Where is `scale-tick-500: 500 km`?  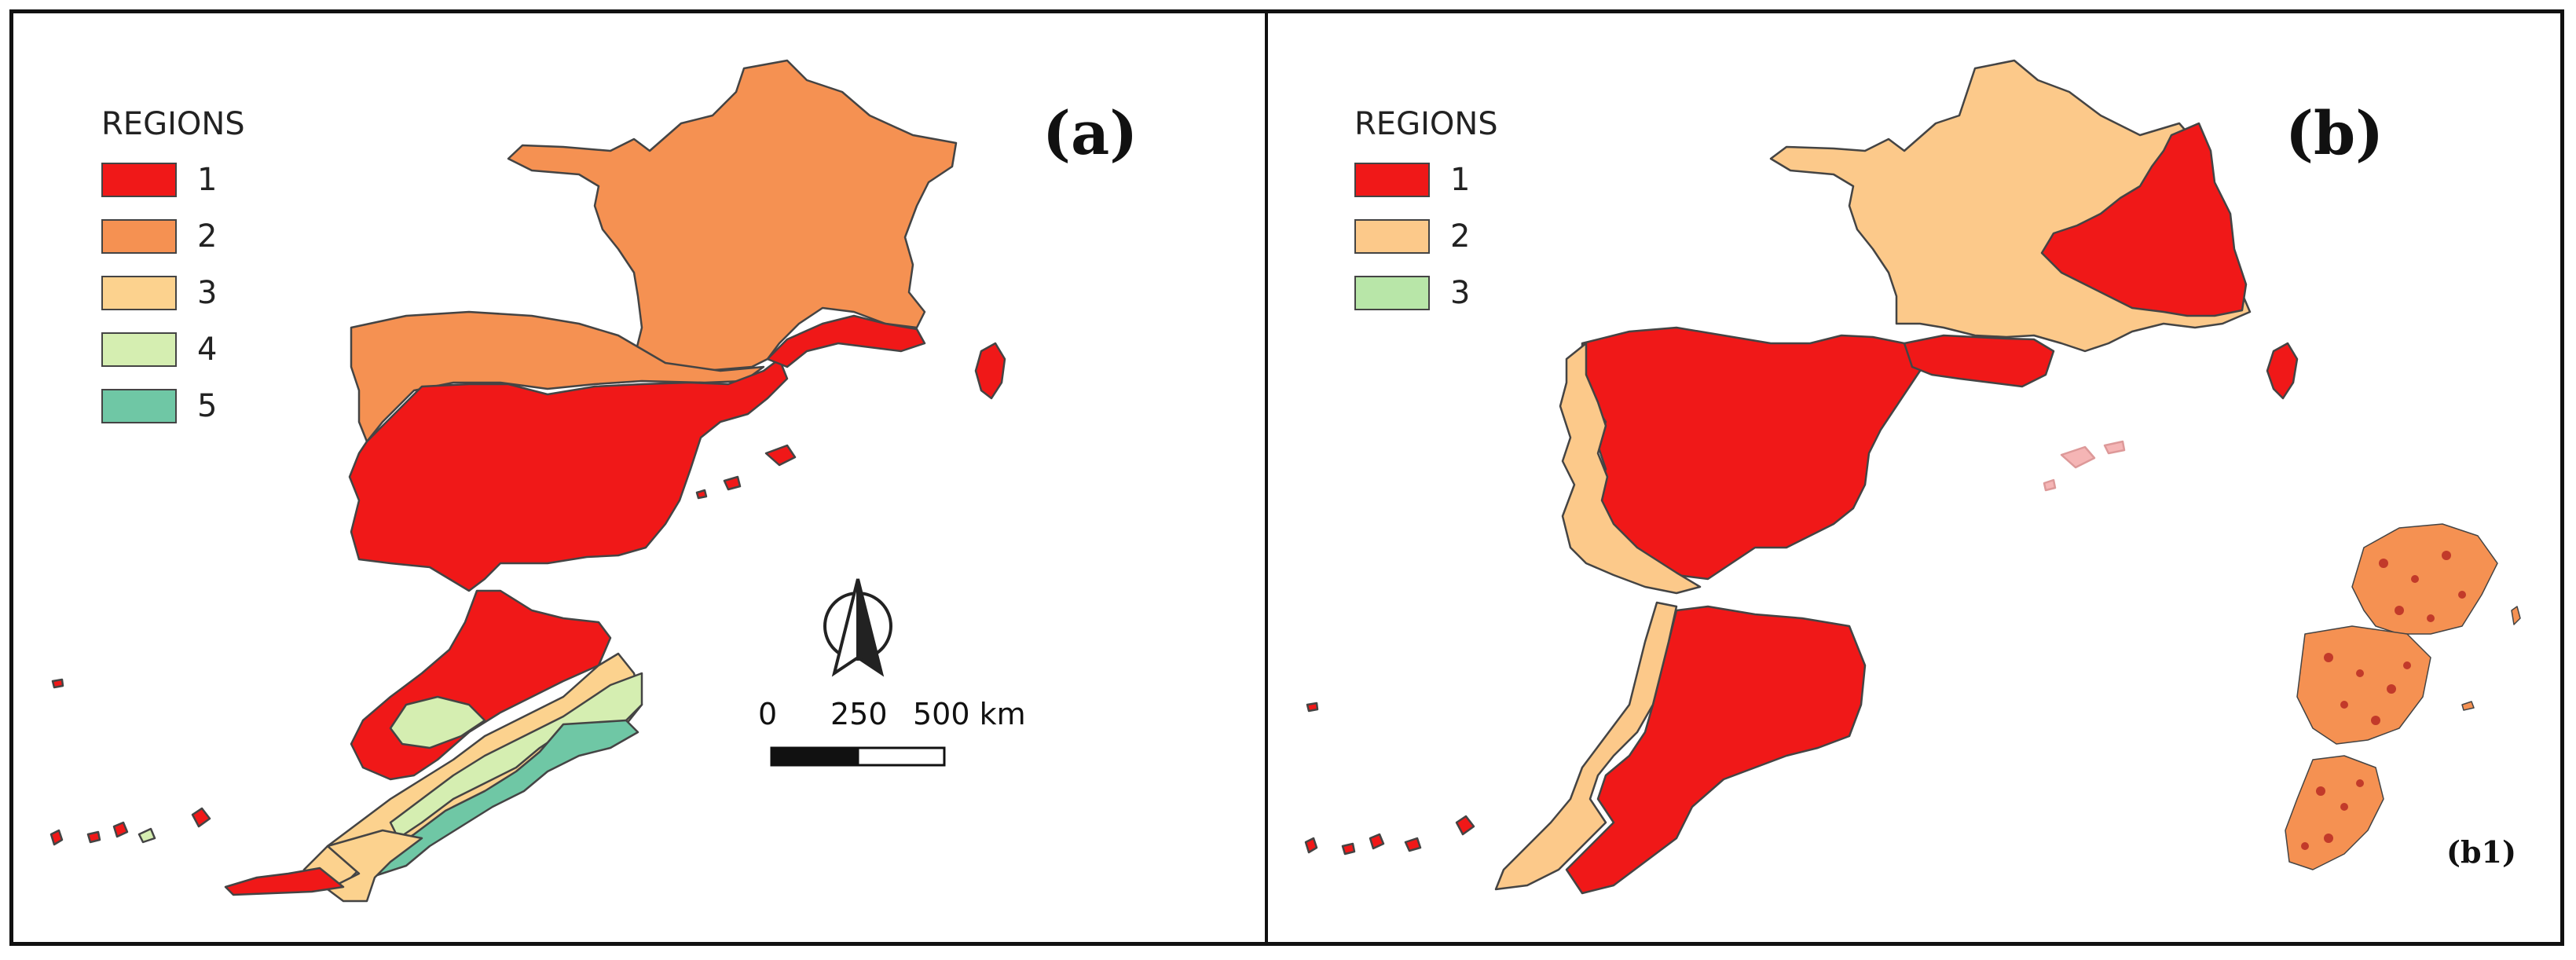 scale-tick-500: 500 km is located at coordinates (969, 714).